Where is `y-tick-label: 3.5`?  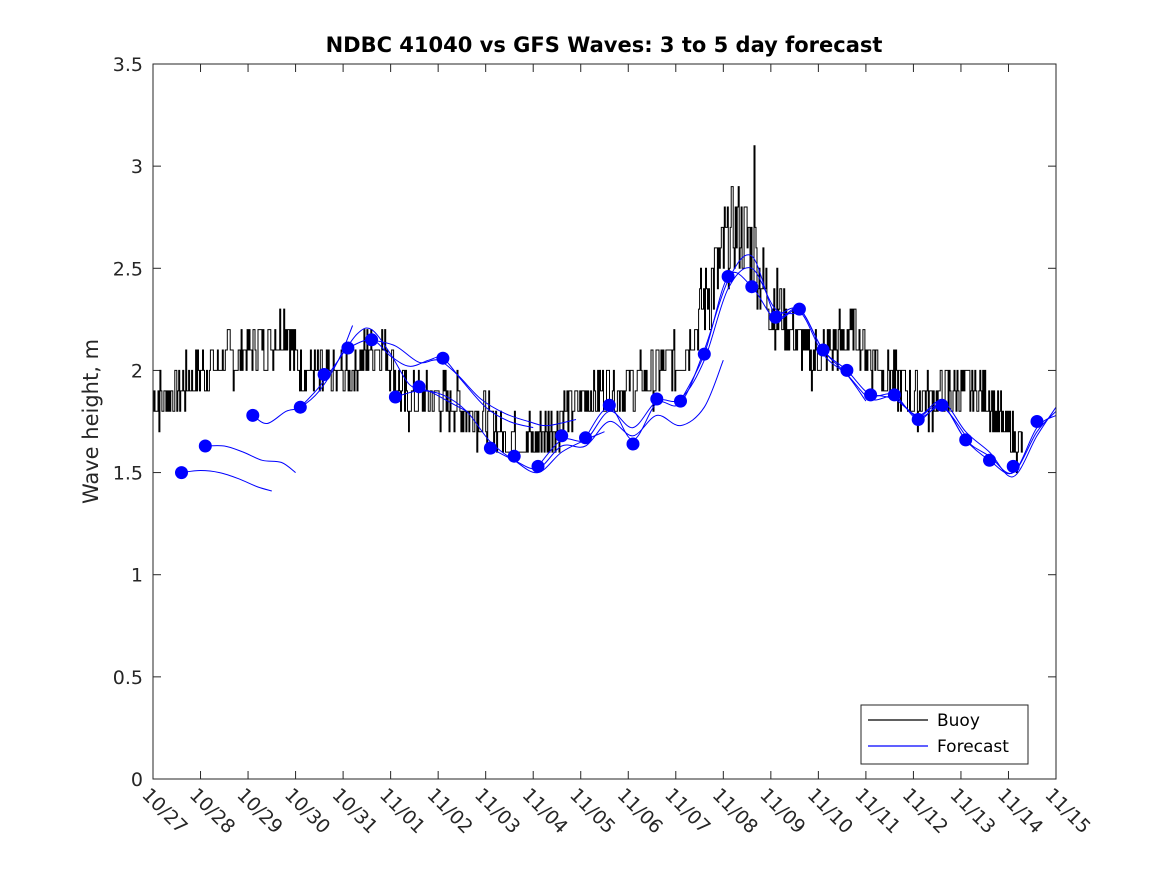 y-tick-label: 3.5 is located at coordinates (128, 65).